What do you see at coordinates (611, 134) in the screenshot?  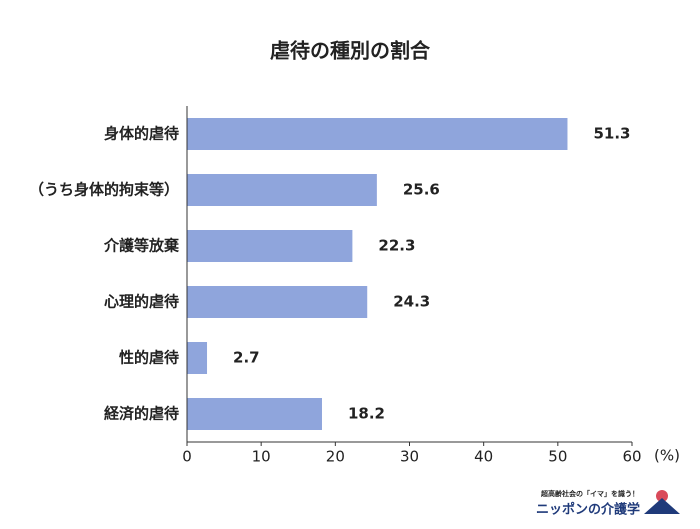 I see `value-label: 51.3` at bounding box center [611, 134].